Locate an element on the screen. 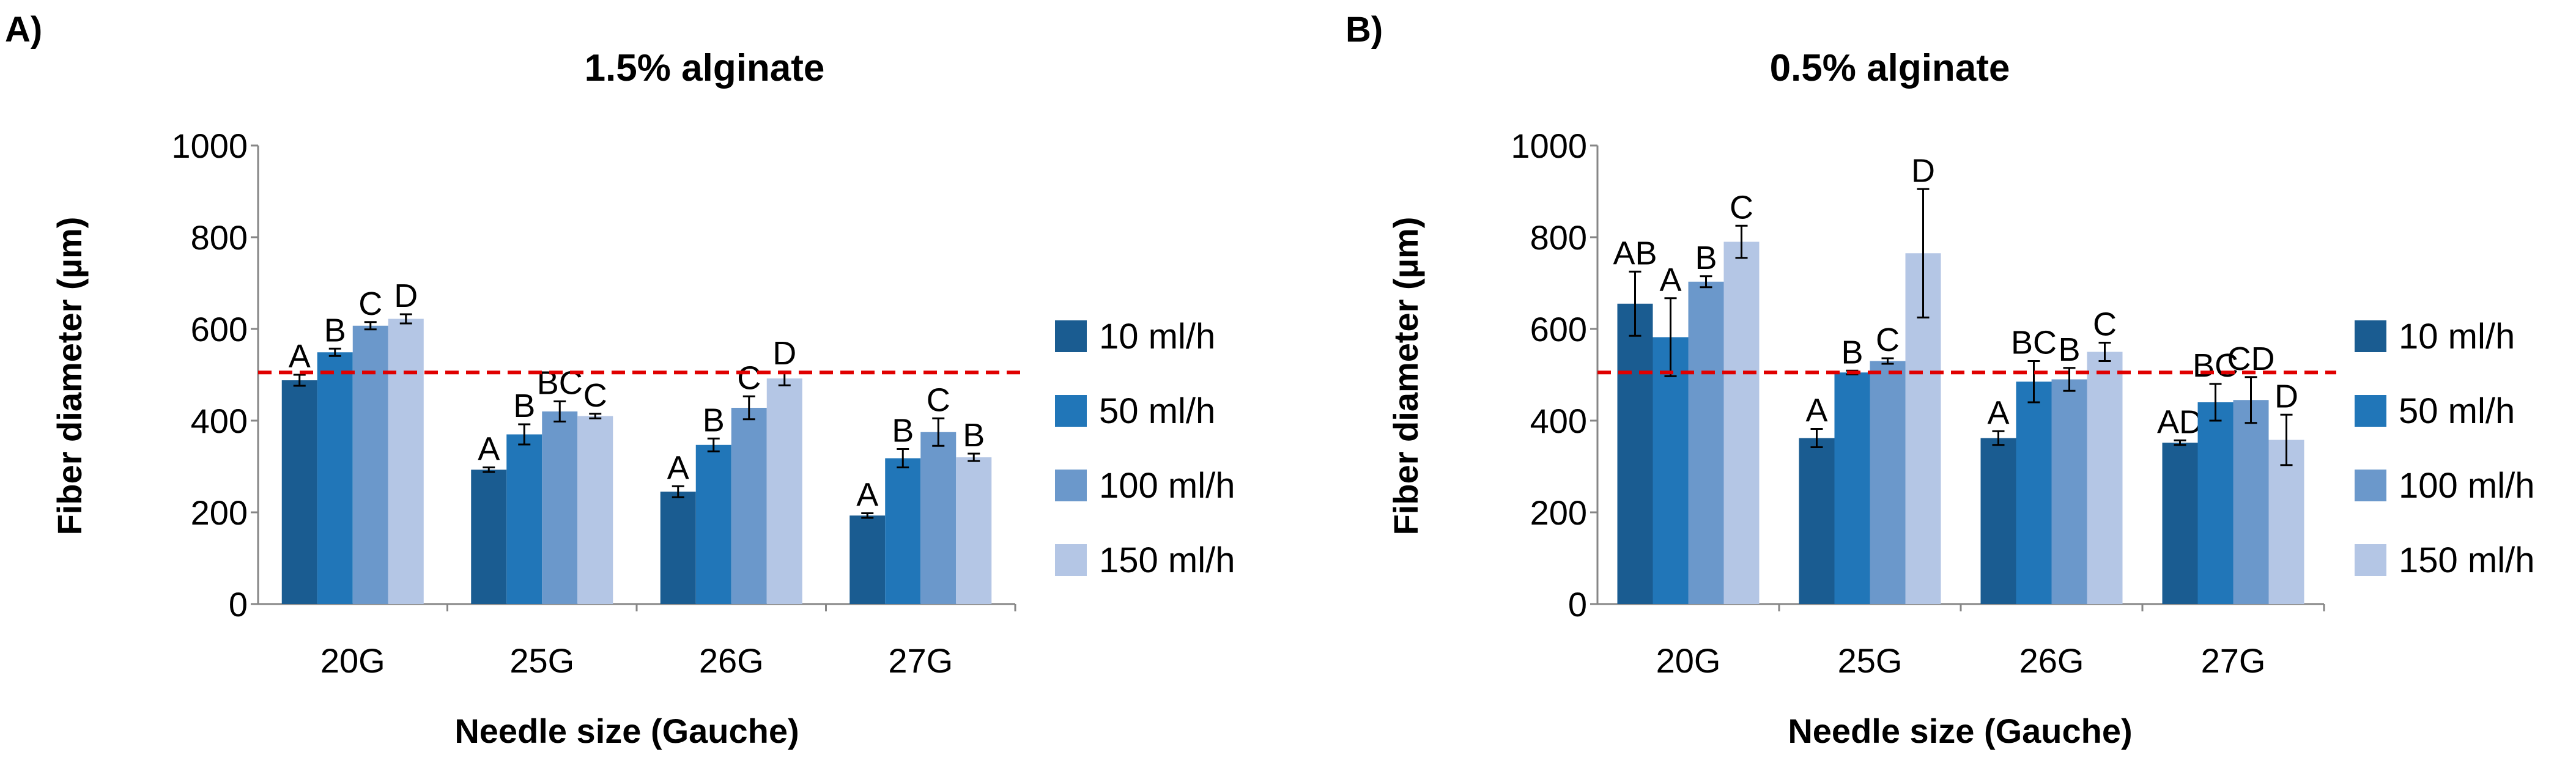  legend-label: 50 ml/h is located at coordinates (2457, 411).